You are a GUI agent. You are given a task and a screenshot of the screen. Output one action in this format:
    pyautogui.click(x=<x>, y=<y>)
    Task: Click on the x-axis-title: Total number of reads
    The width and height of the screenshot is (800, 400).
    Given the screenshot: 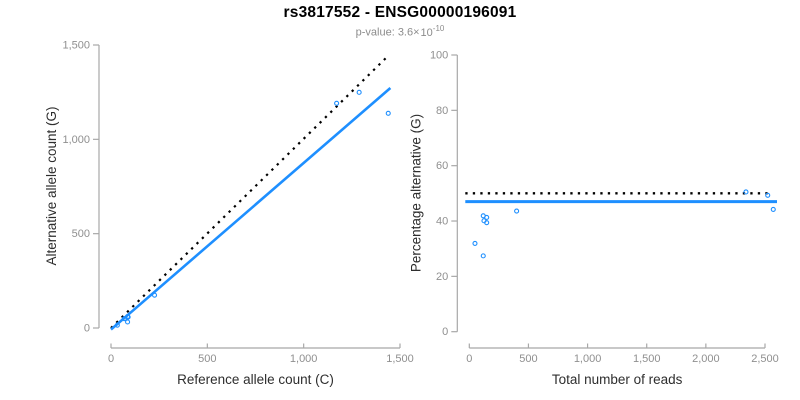 What is the action you would take?
    pyautogui.click(x=617, y=379)
    